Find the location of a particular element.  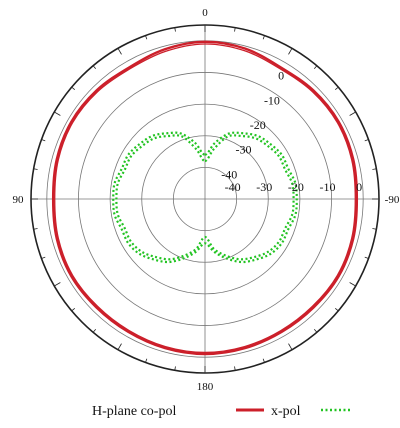

radial-axis-label: -40 is located at coordinates (233, 187).